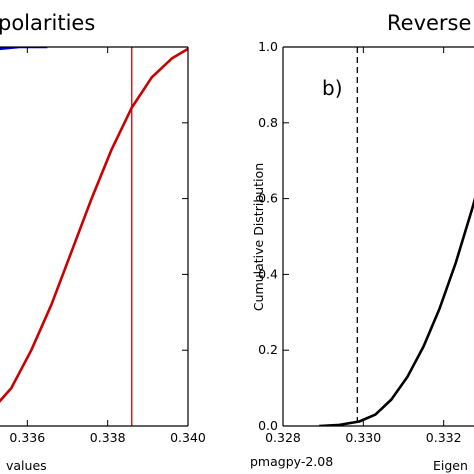  I want to click on y-tick-label: 0.2, so click(268, 349).